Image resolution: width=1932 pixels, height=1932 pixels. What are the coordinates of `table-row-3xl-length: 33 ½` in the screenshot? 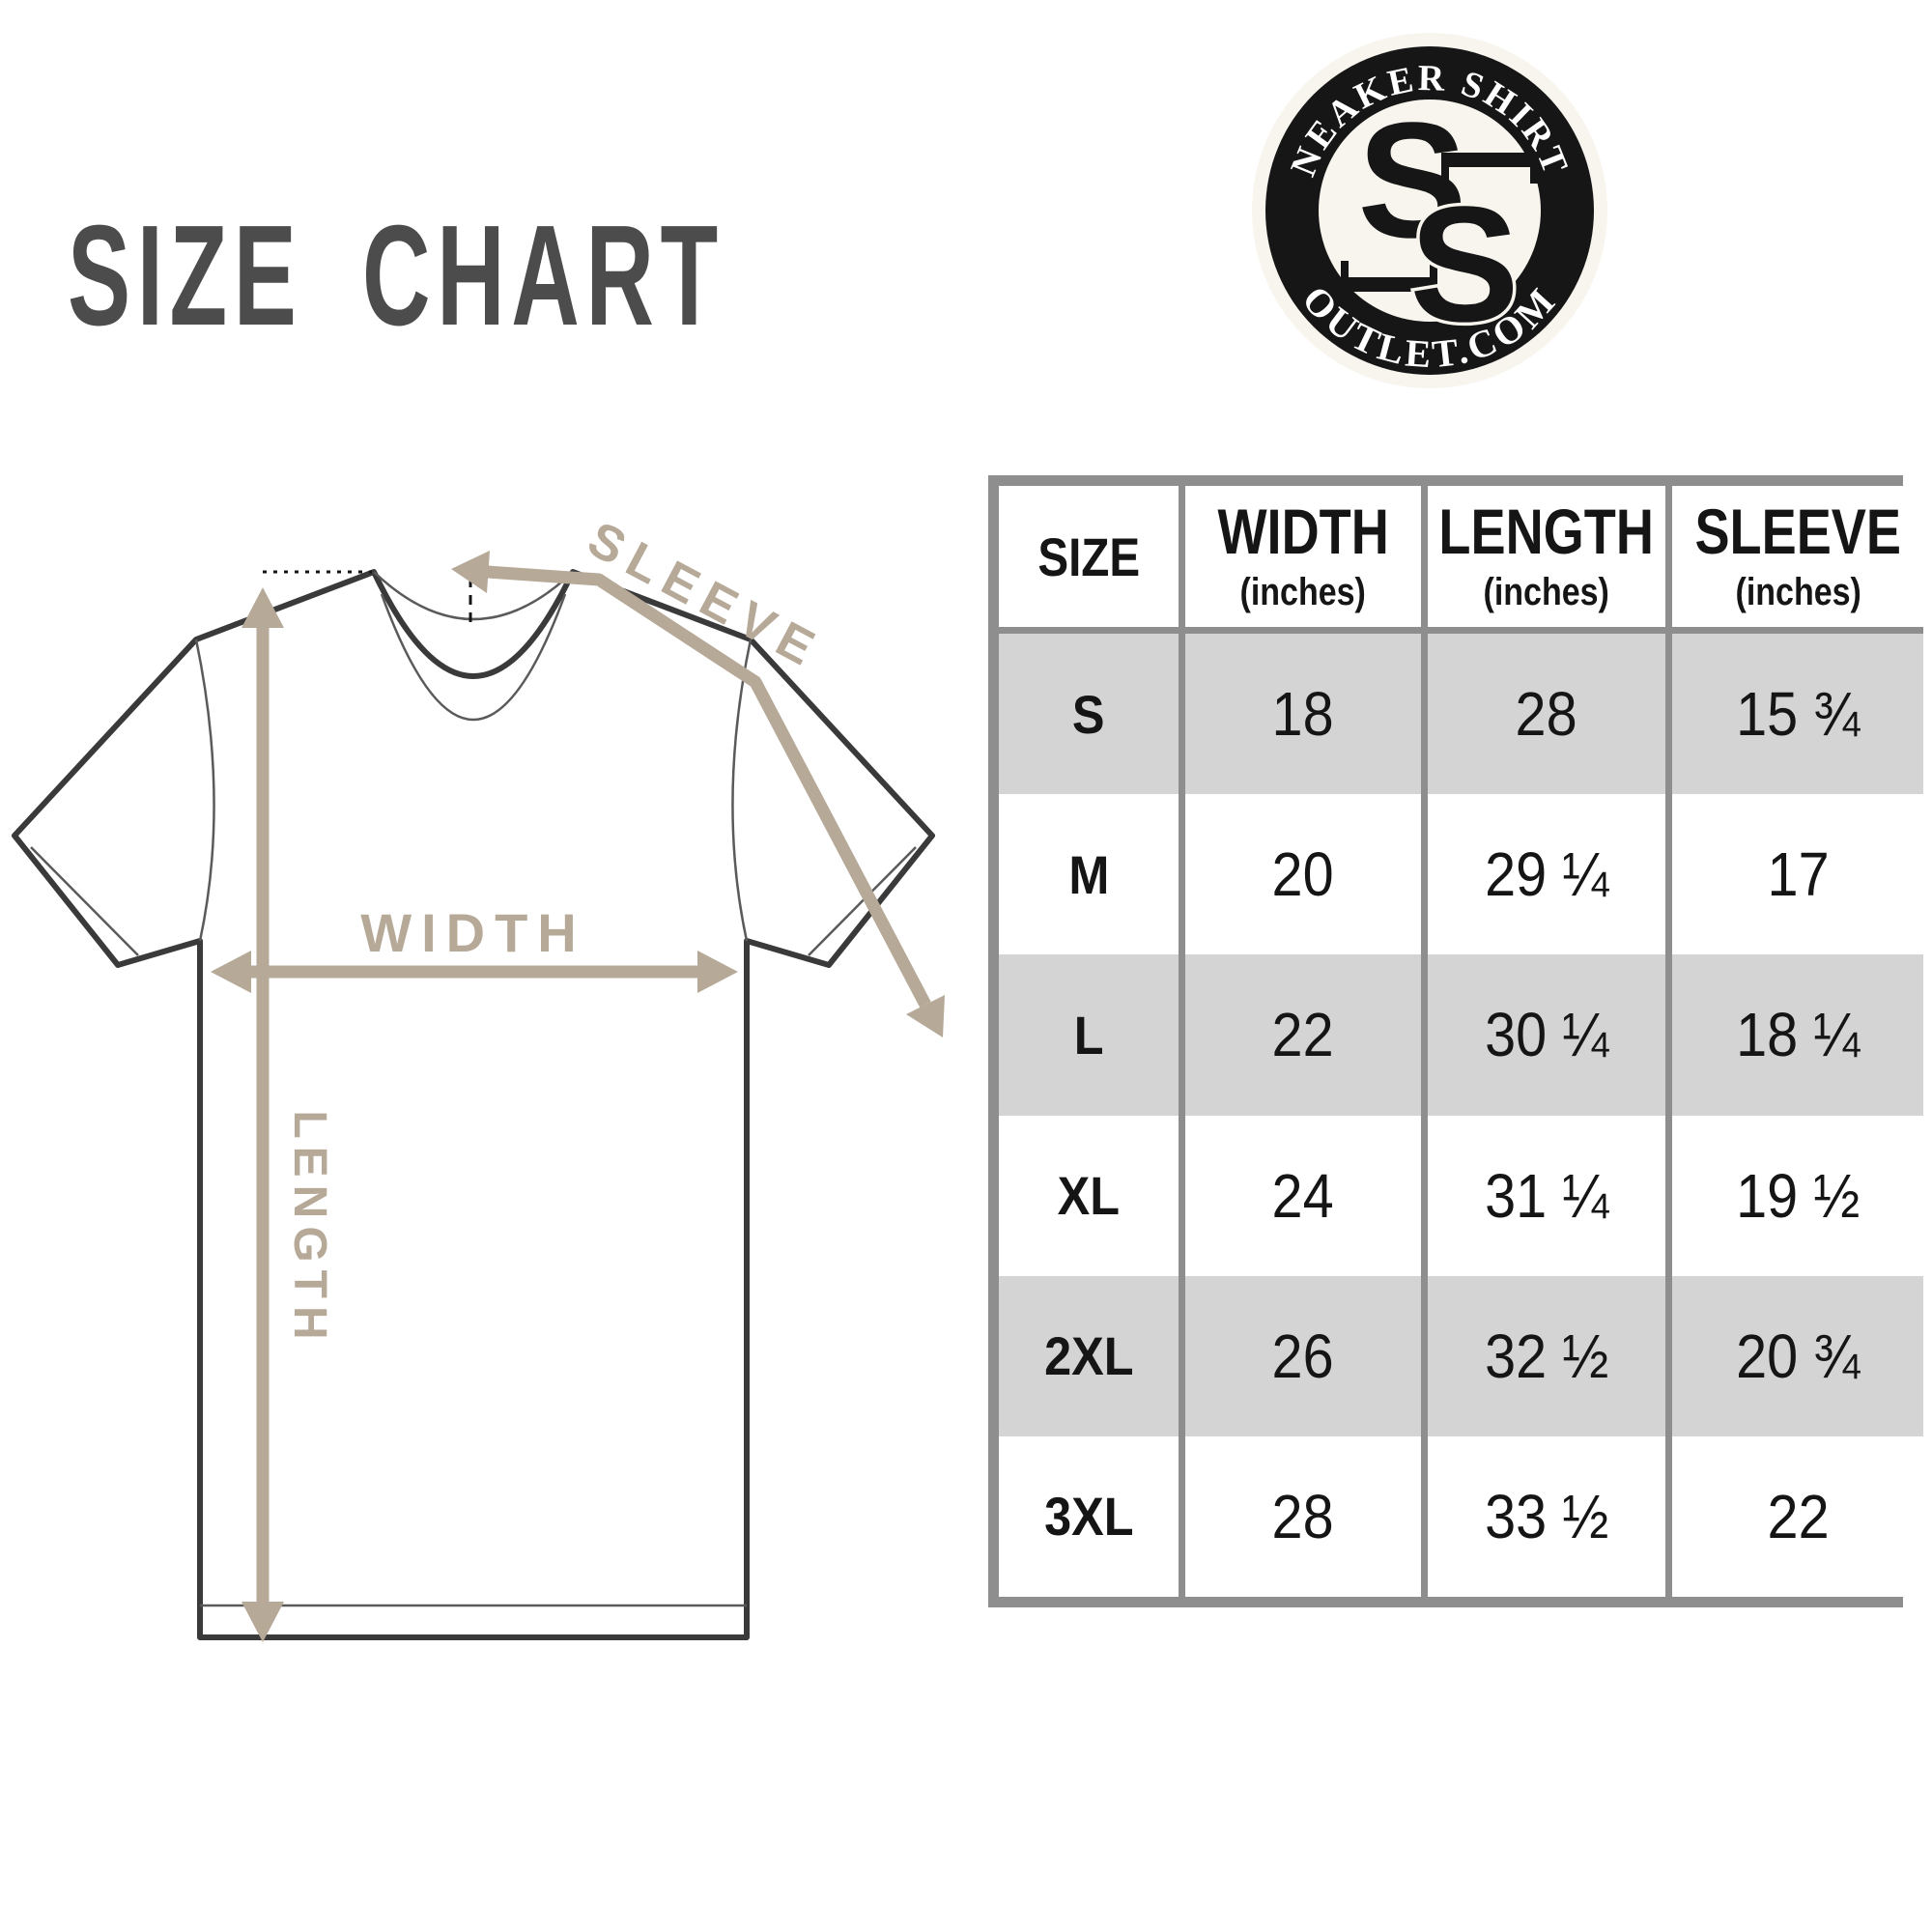 It's located at (1546, 1516).